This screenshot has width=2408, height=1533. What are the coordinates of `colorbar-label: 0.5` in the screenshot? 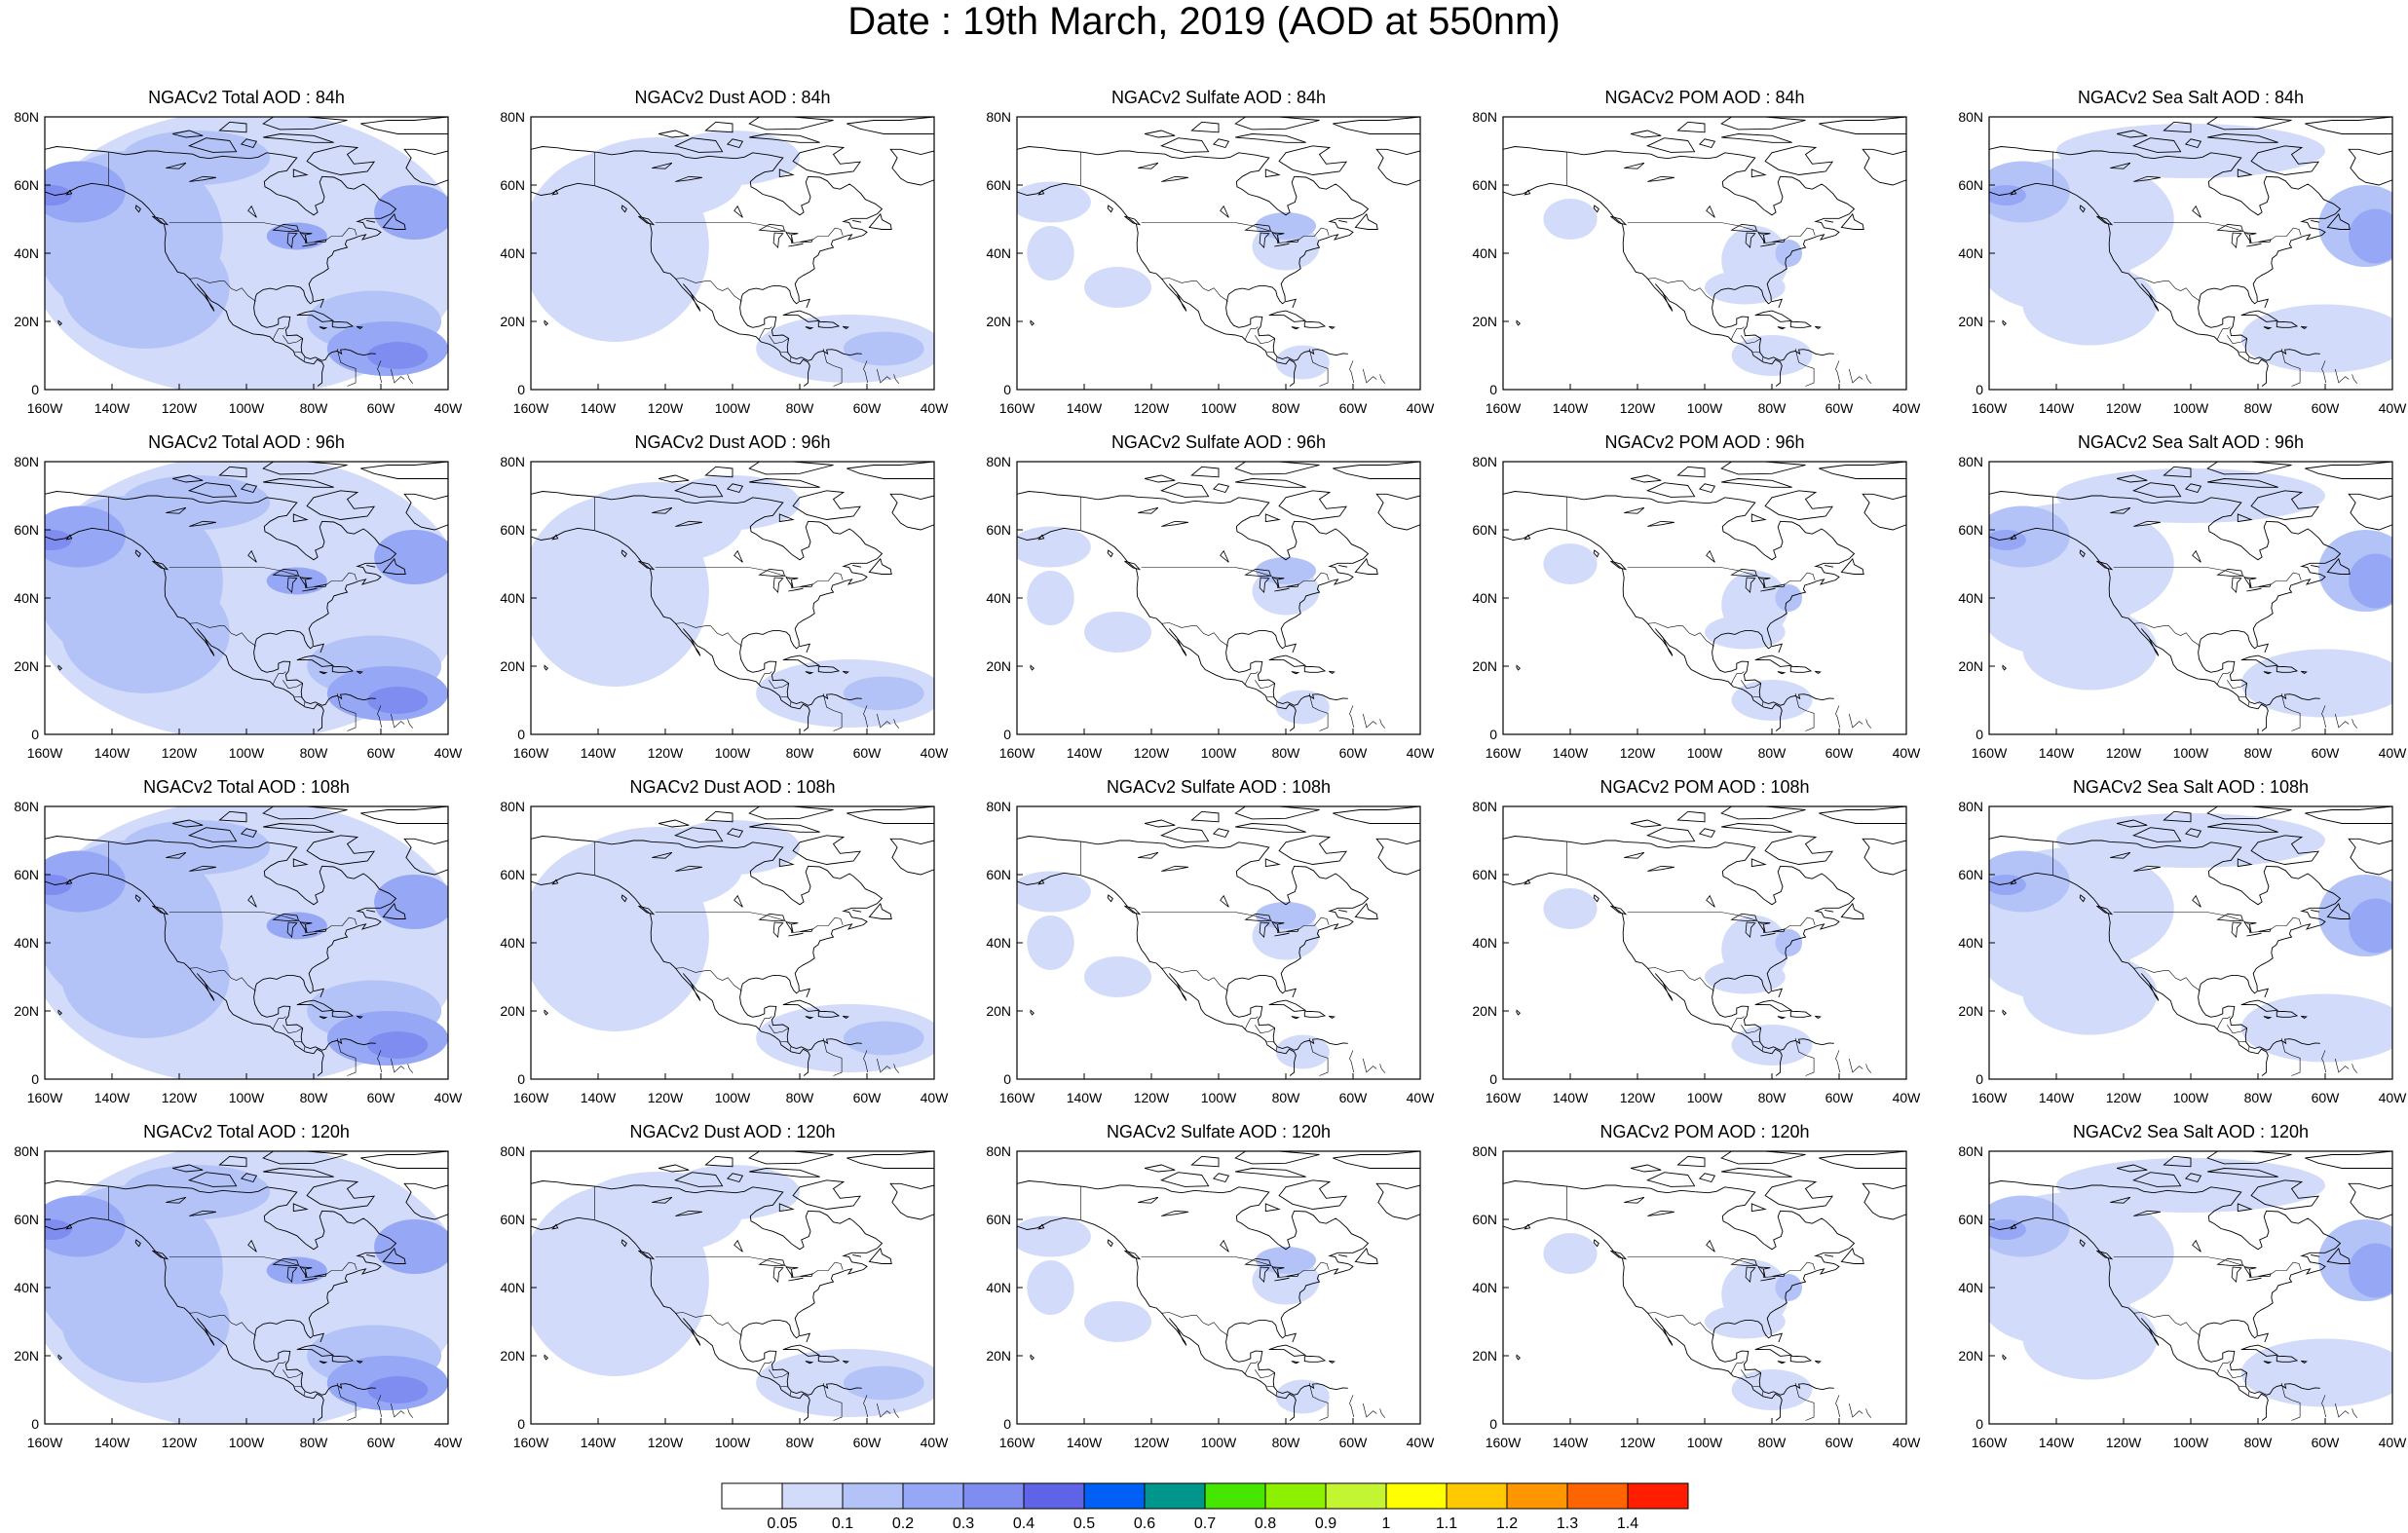 It's located at (1084, 1524).